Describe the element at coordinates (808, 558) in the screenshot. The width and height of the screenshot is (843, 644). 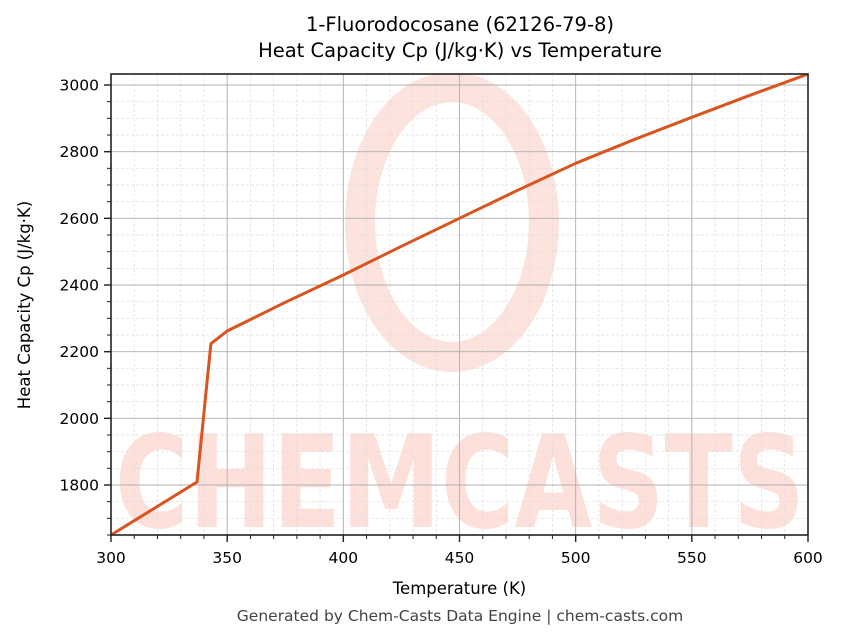
I see `x-tick-label: 600` at that location.